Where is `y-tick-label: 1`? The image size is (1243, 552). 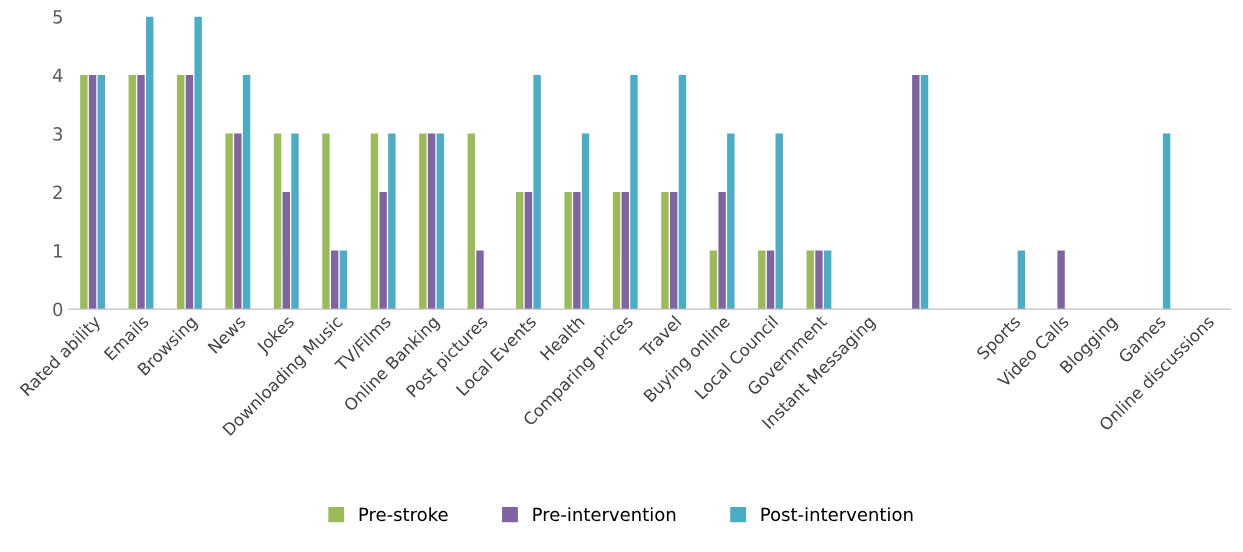 y-tick-label: 1 is located at coordinates (58, 251).